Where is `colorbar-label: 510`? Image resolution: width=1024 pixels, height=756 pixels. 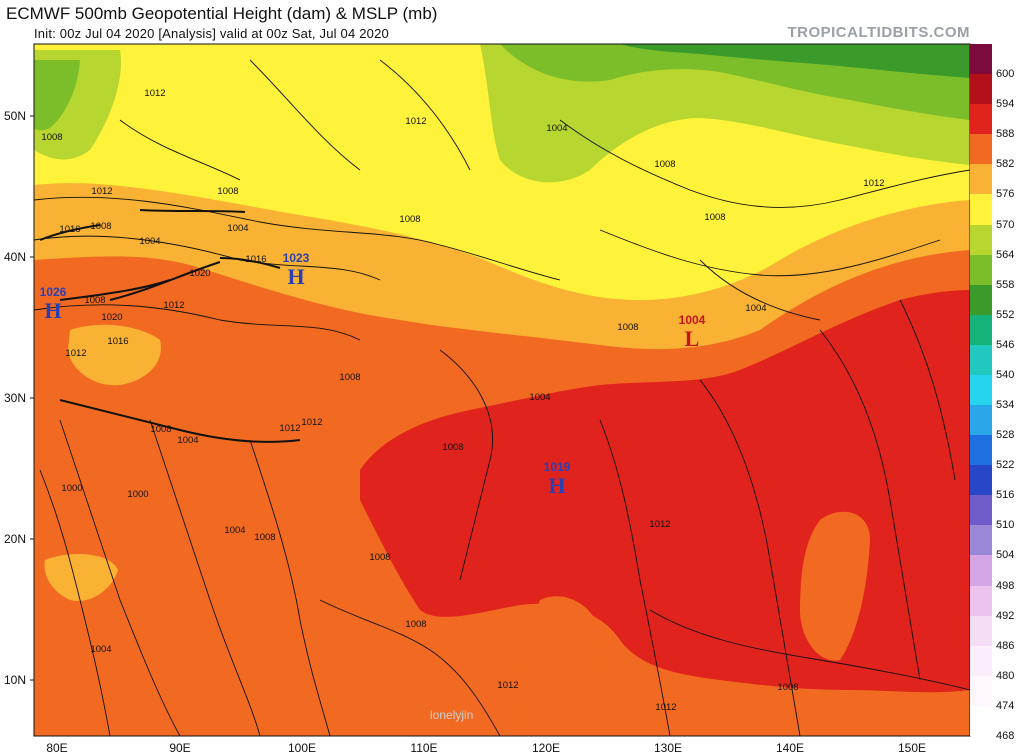 colorbar-label: 510 is located at coordinates (1005, 525).